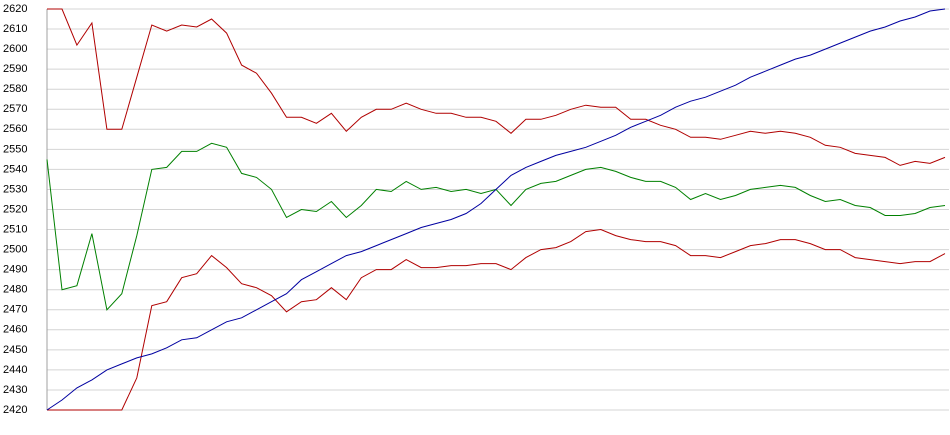 The width and height of the screenshot is (950, 435). What do you see at coordinates (15, 29) in the screenshot?
I see `y-tick-label: 2610` at bounding box center [15, 29].